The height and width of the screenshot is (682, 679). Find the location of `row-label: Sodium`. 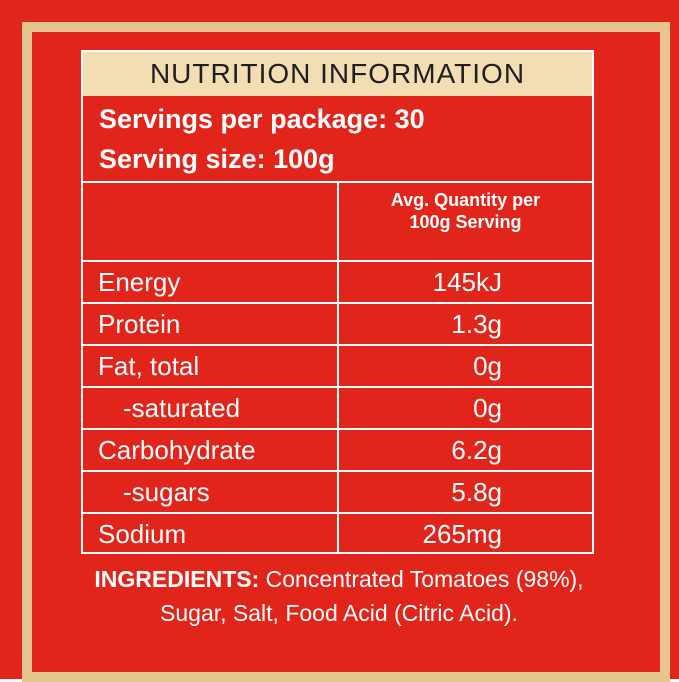

row-label: Sodium is located at coordinates (142, 533).